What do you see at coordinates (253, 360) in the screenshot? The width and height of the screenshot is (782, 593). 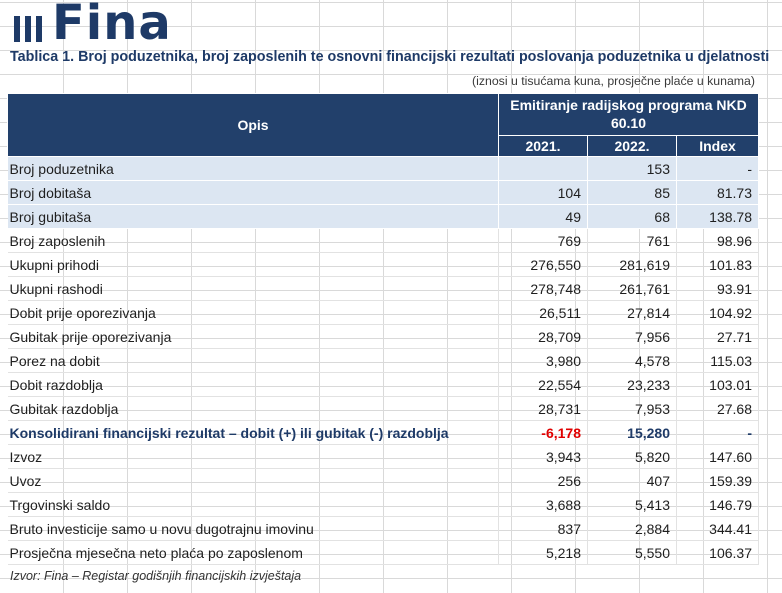 I see `row-label: Porez na dobit` at bounding box center [253, 360].